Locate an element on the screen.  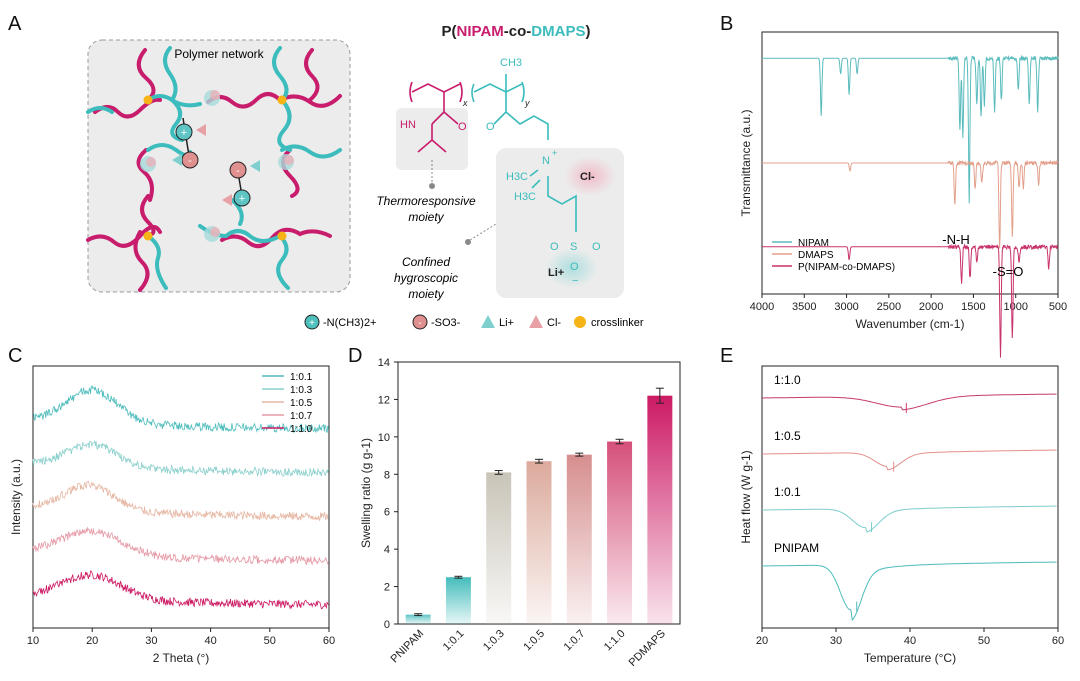
dsc-ylabel: Heat flow (W g-1) is located at coordinates (746, 496).